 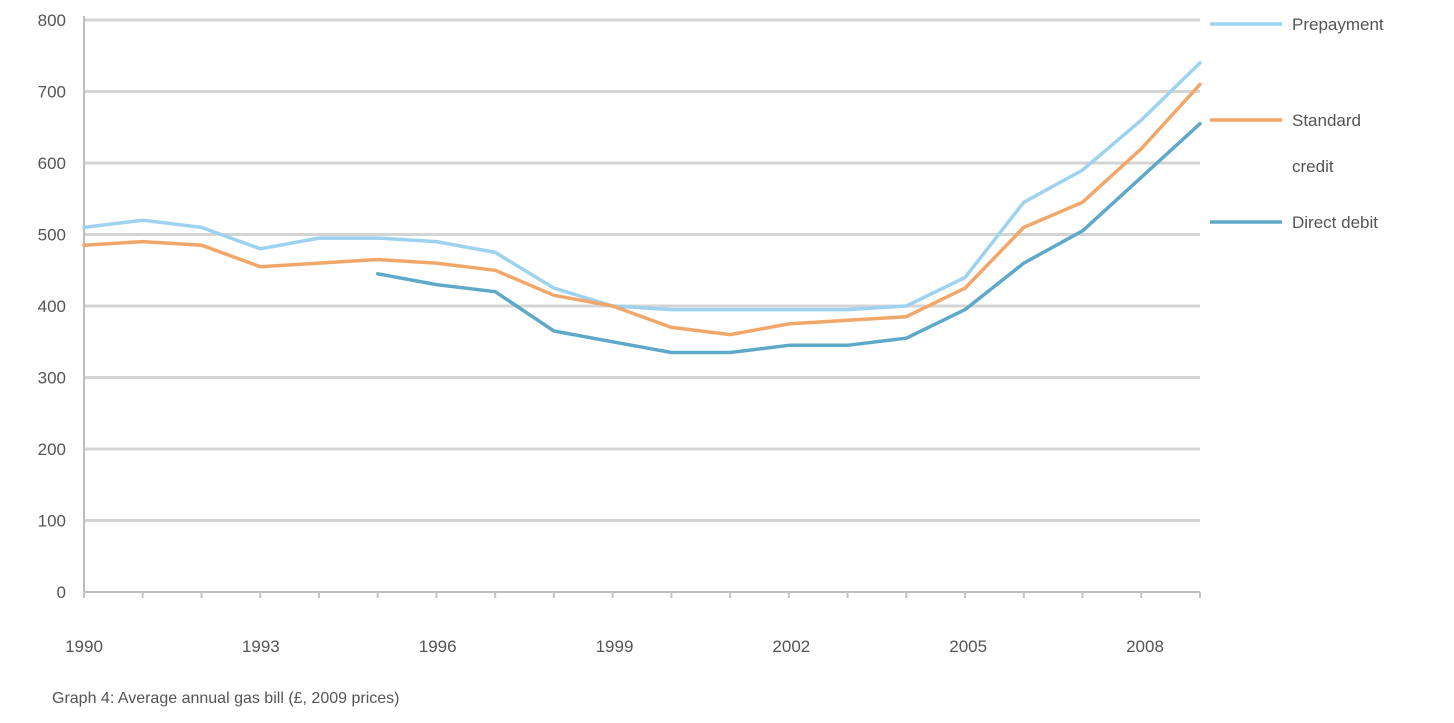 What do you see at coordinates (52, 235) in the screenshot?
I see `y-tick-label: 500` at bounding box center [52, 235].